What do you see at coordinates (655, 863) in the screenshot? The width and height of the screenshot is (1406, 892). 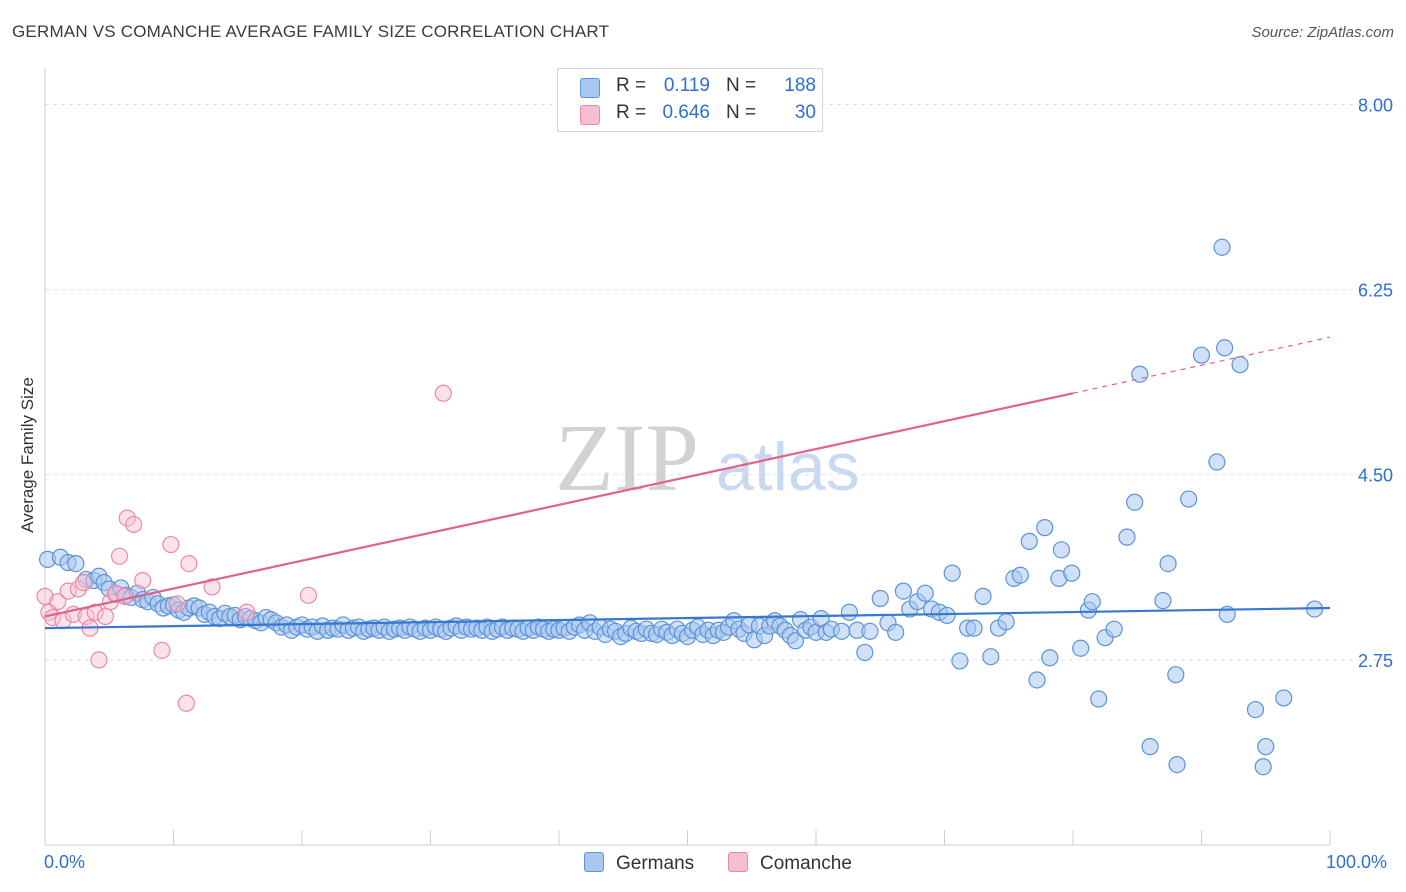 I see `germans-legend-label: Germans` at bounding box center [655, 863].